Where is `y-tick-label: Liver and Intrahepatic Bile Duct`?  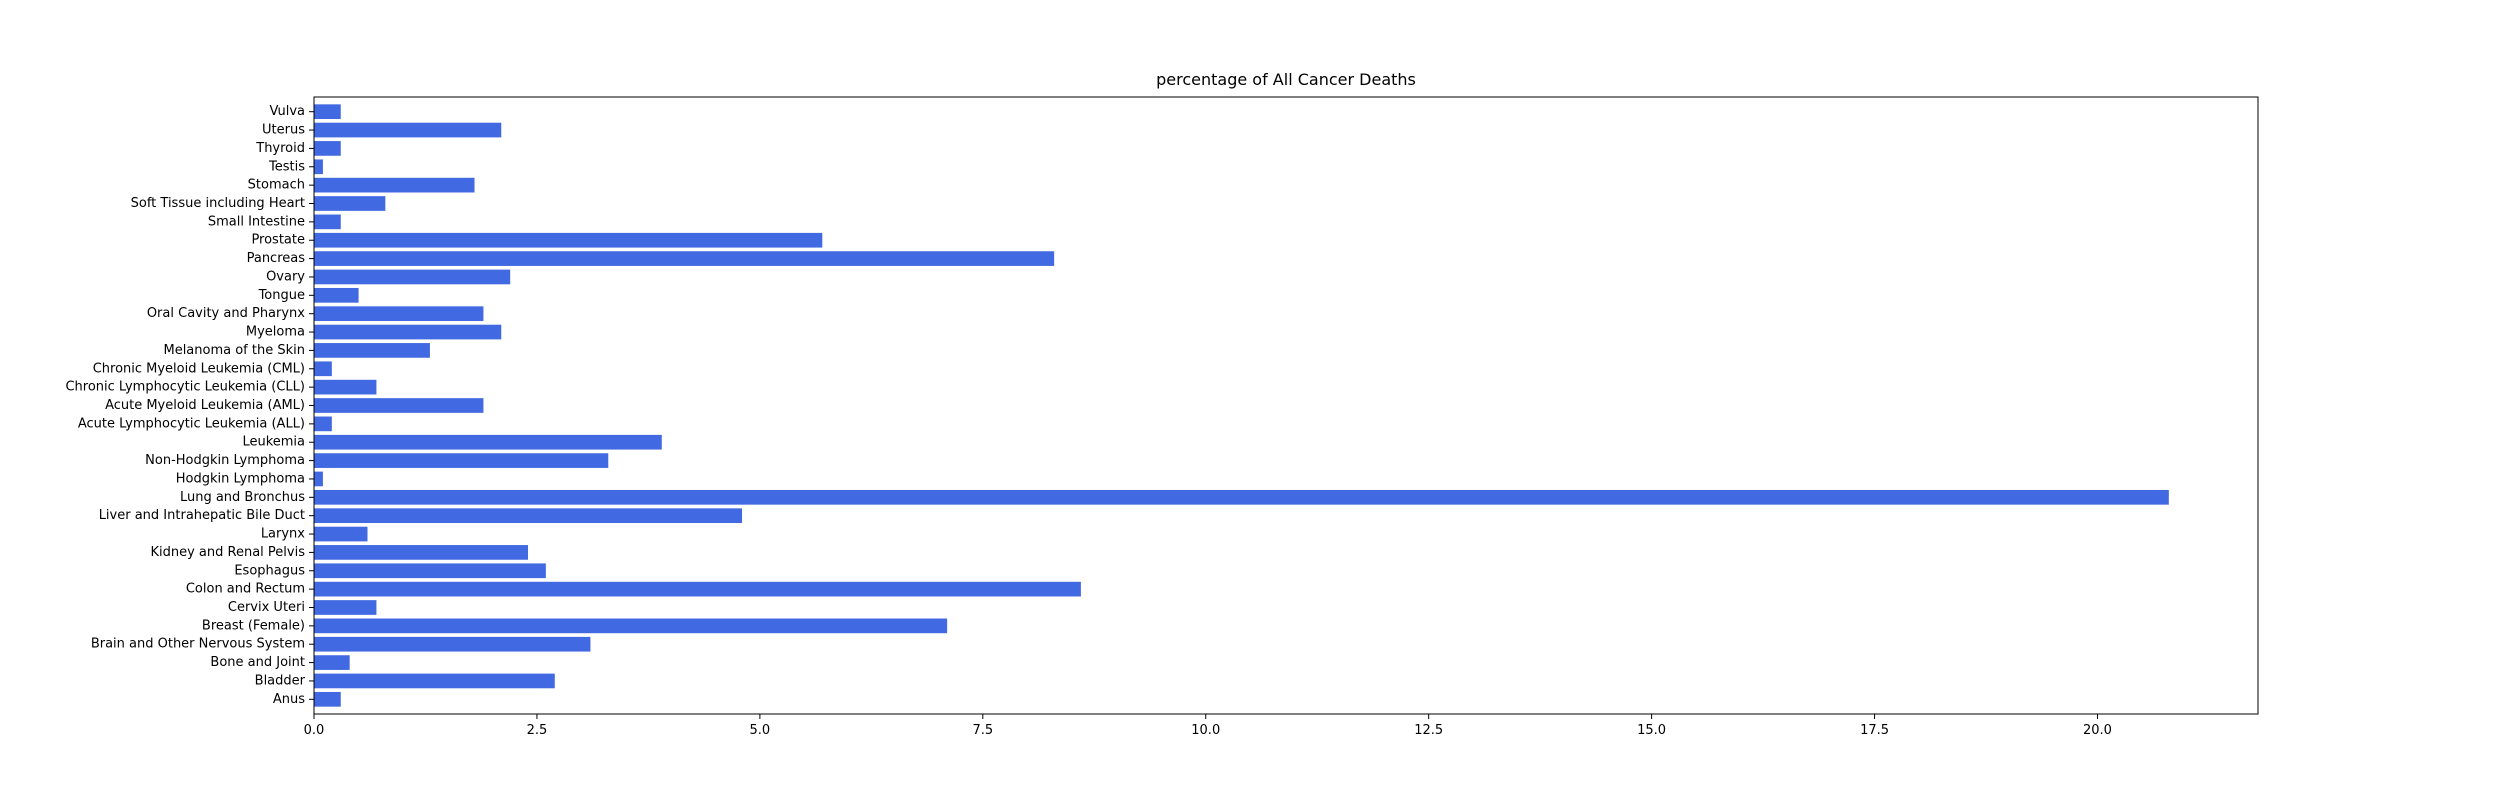
y-tick-label: Liver and Intrahepatic Bile Duct is located at coordinates (202, 515).